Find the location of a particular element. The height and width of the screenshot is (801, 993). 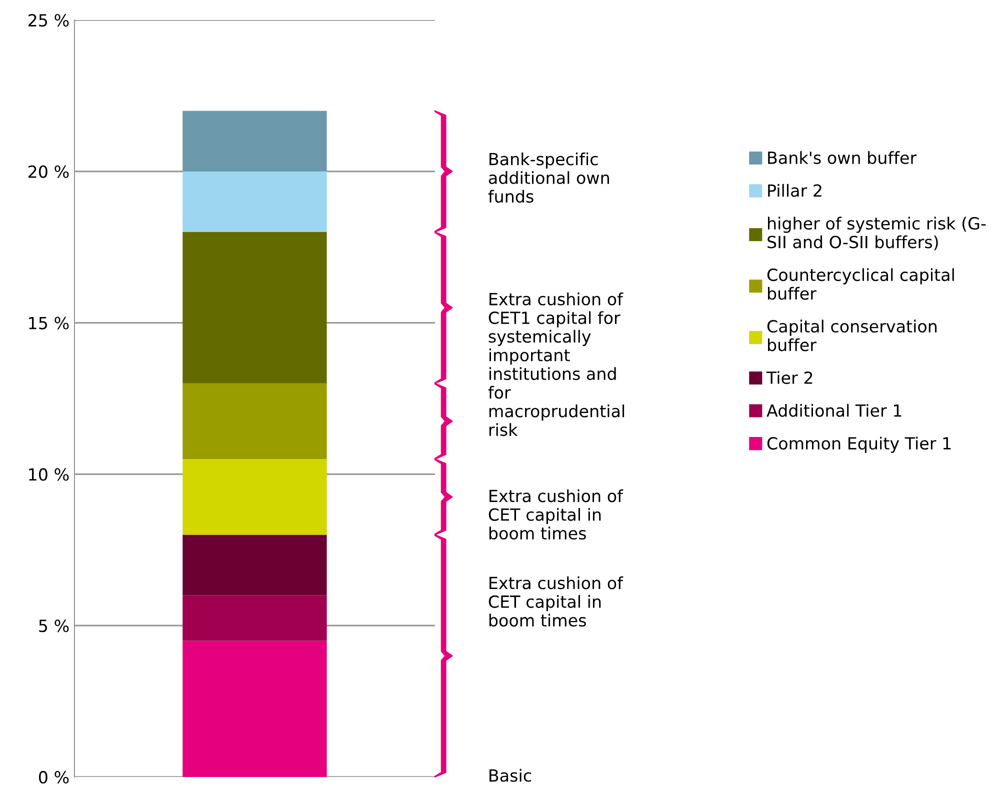

legend-label: Capital conservation buffer is located at coordinates (852, 336).